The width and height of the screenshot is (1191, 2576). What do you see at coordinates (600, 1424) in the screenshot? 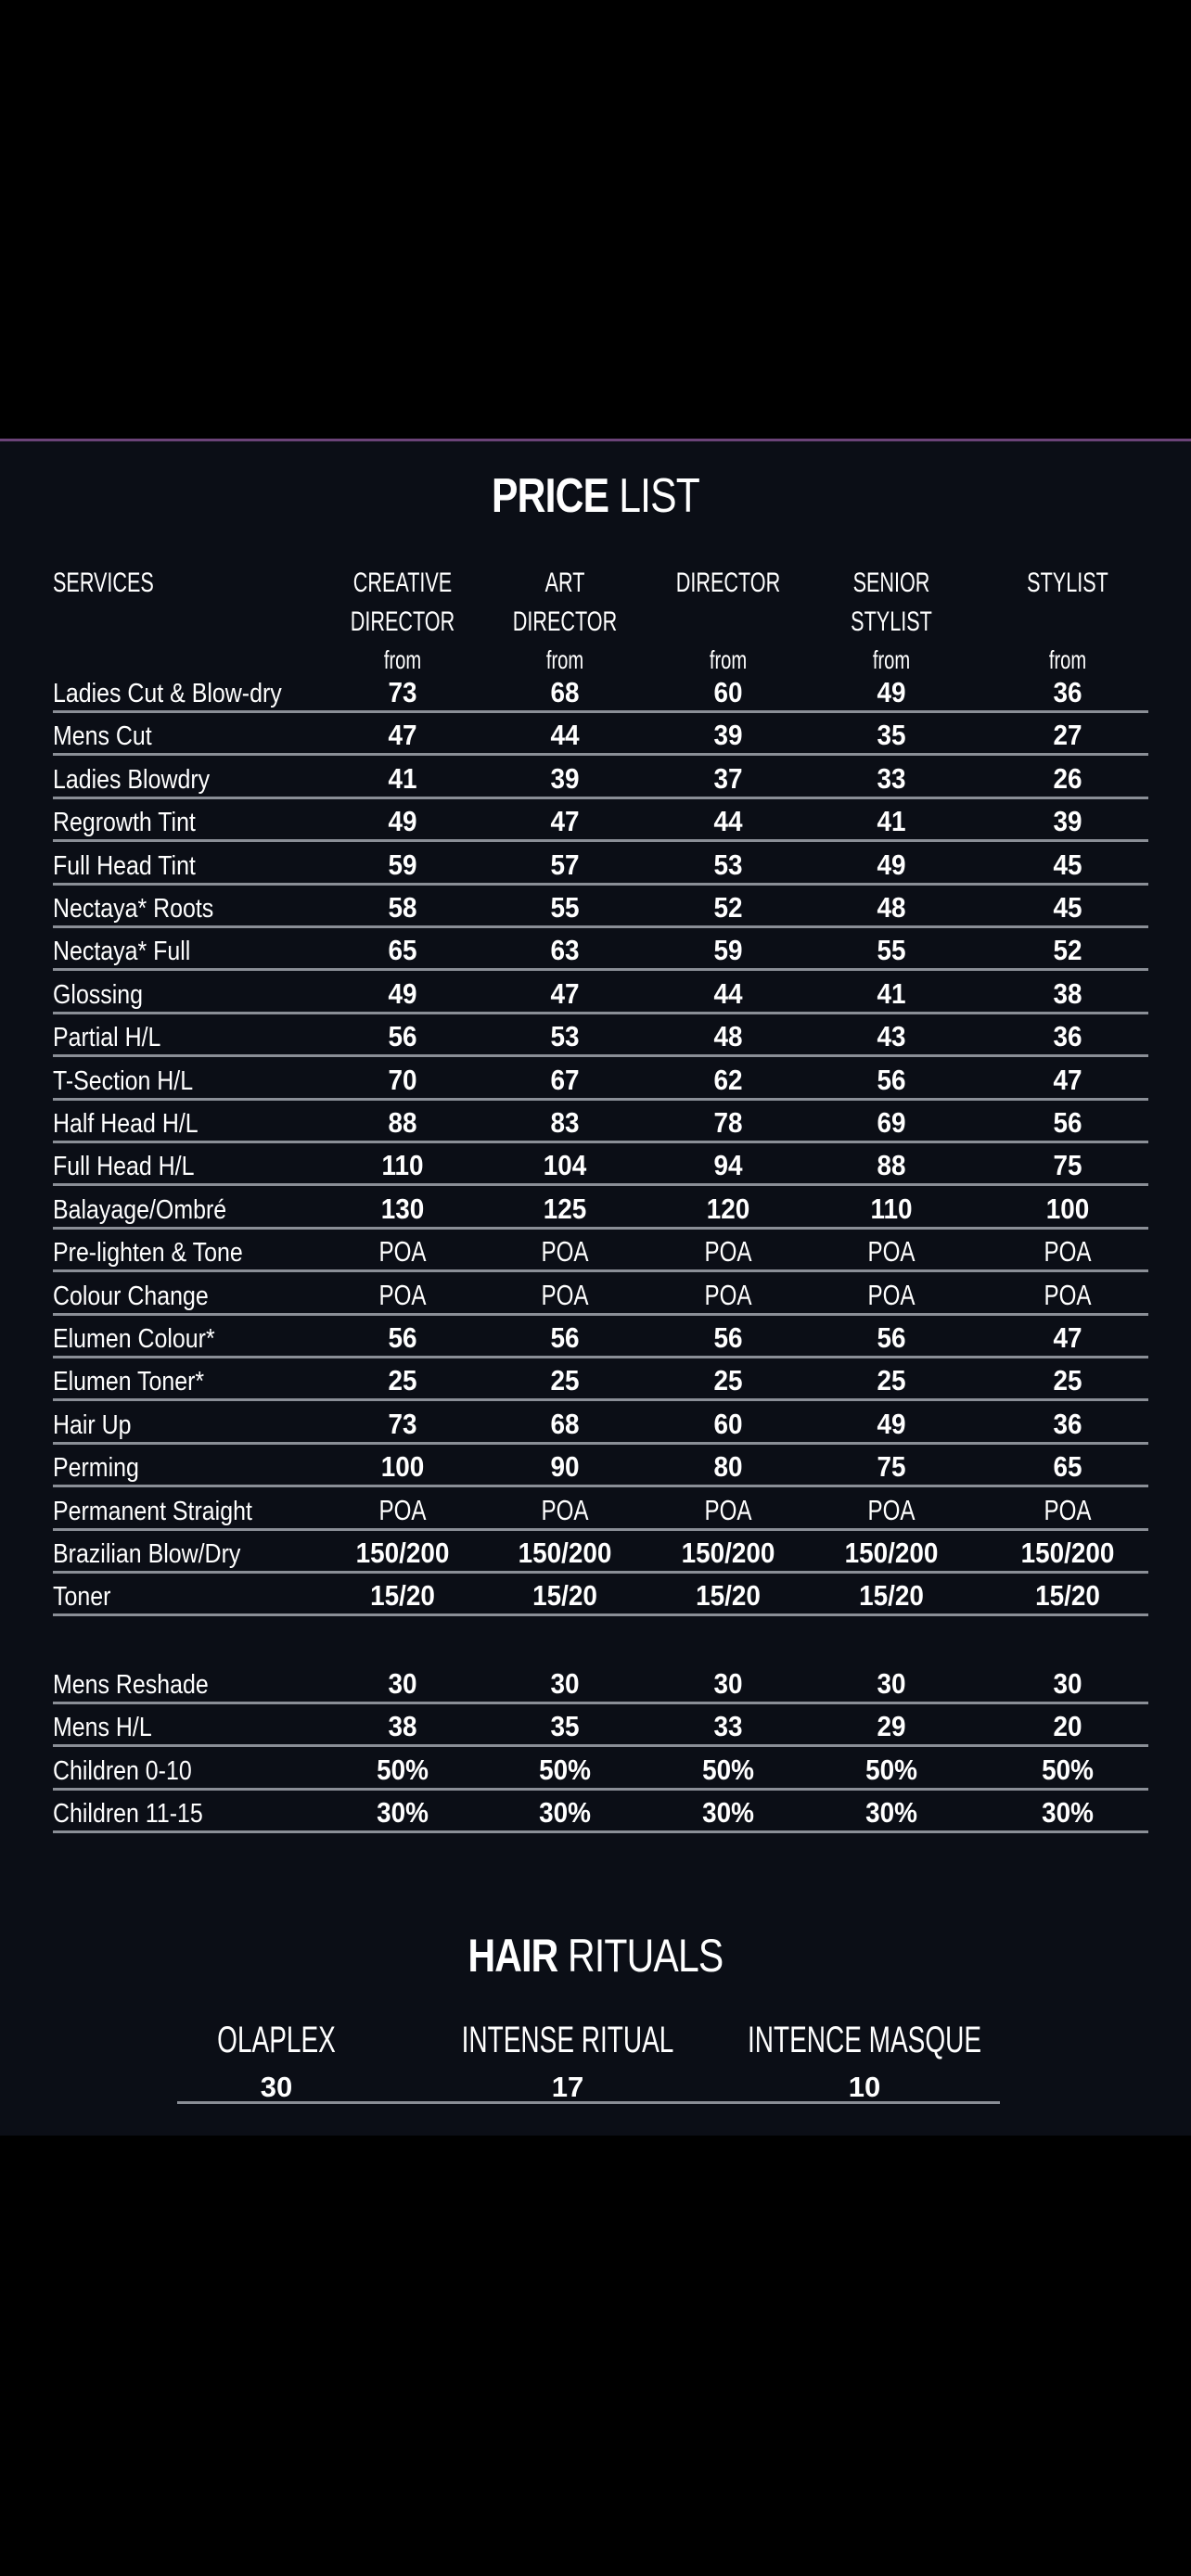
I see `table-row: Hair Up 73 68 60 49 36` at bounding box center [600, 1424].